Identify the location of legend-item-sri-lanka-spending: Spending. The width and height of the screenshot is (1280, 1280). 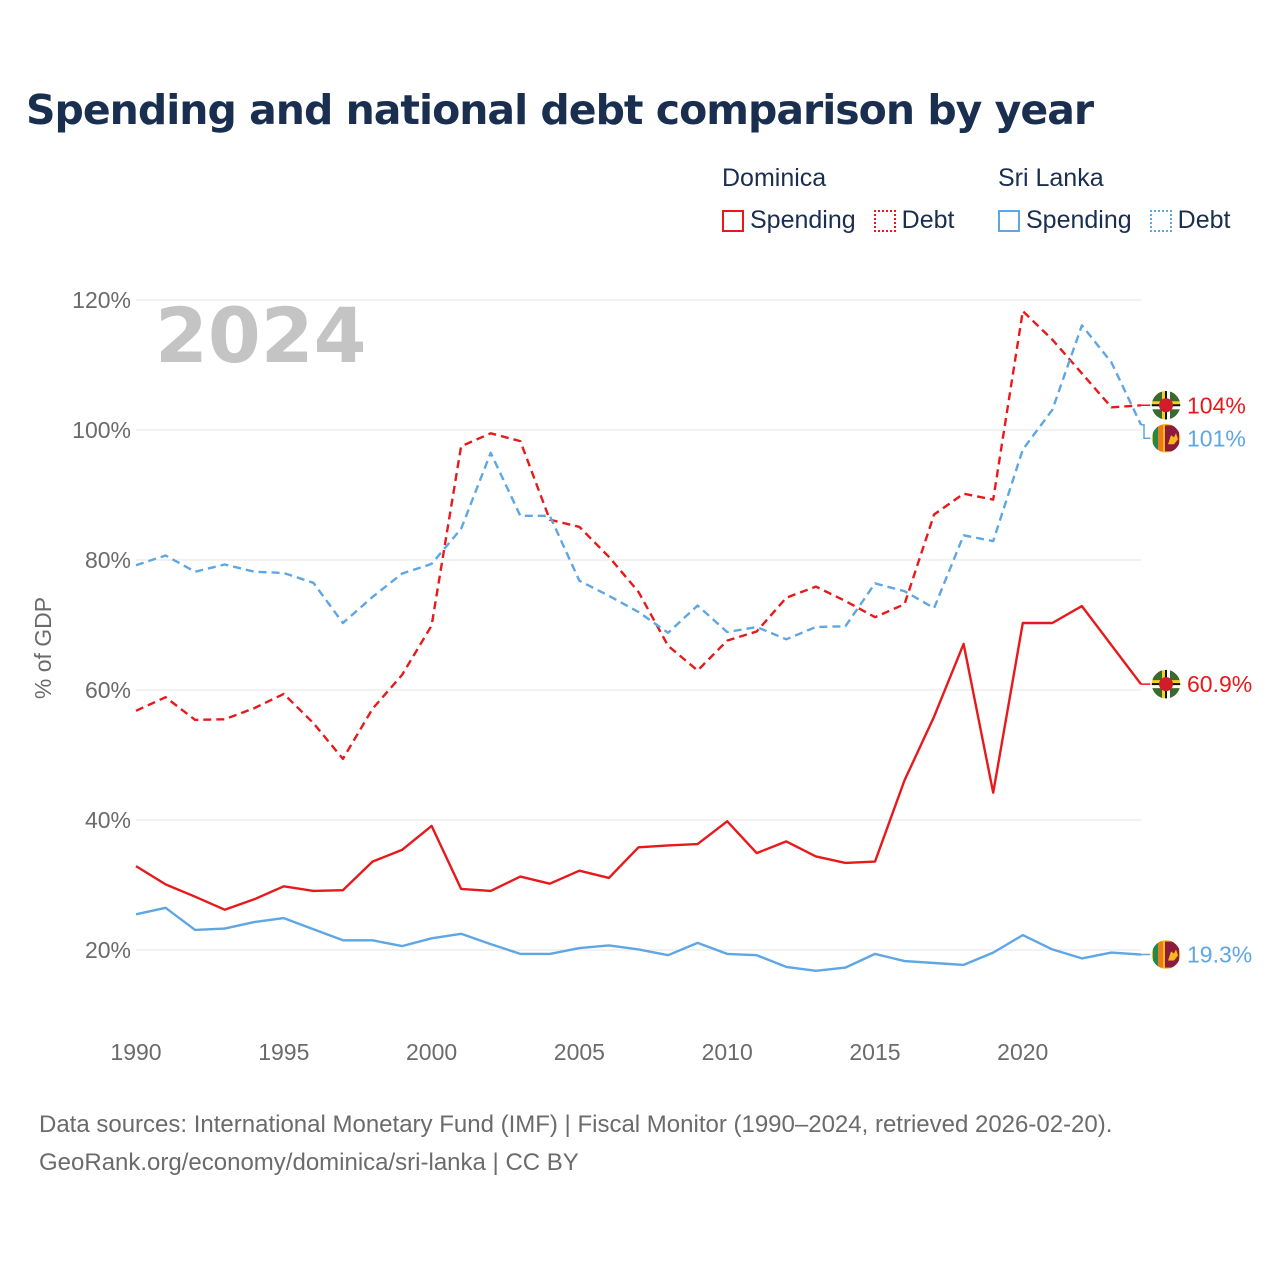
(1065, 220).